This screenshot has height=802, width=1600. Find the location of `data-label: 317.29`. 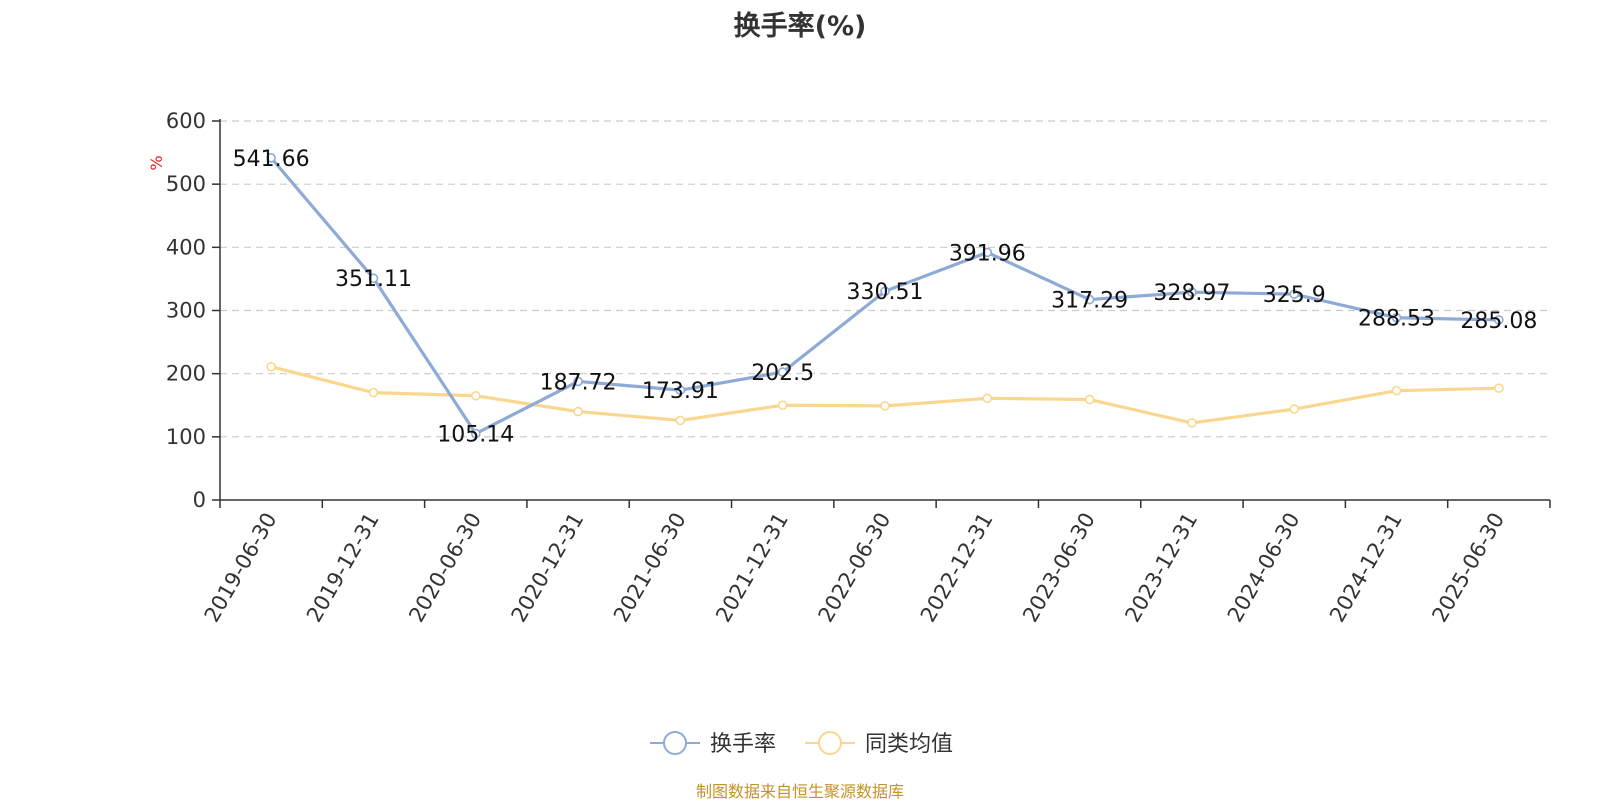

data-label: 317.29 is located at coordinates (1089, 301).